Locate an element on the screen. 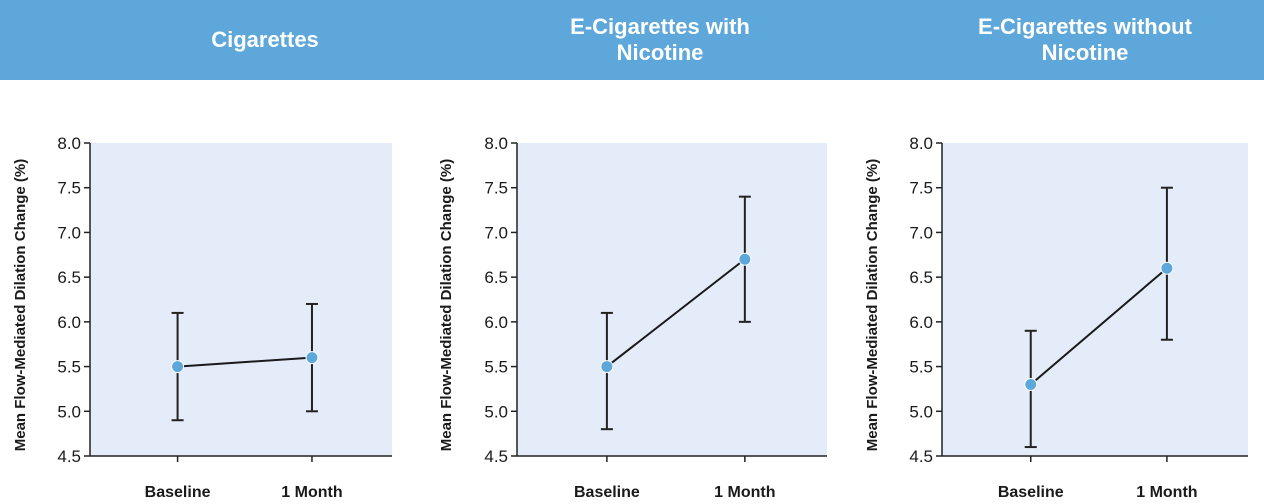 This screenshot has width=1264, height=504. panel-title: E-Cigarettes without Nicotine is located at coordinates (1085, 39).